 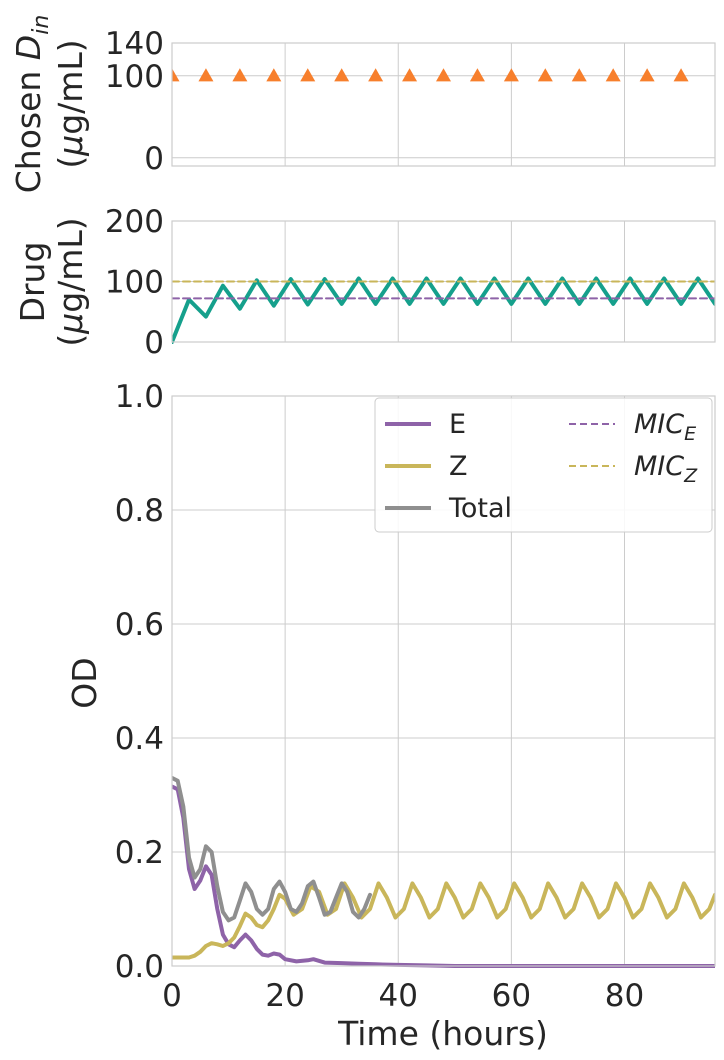 What do you see at coordinates (139, 397) in the screenshot?
I see `y-tick-label: 1.0` at bounding box center [139, 397].